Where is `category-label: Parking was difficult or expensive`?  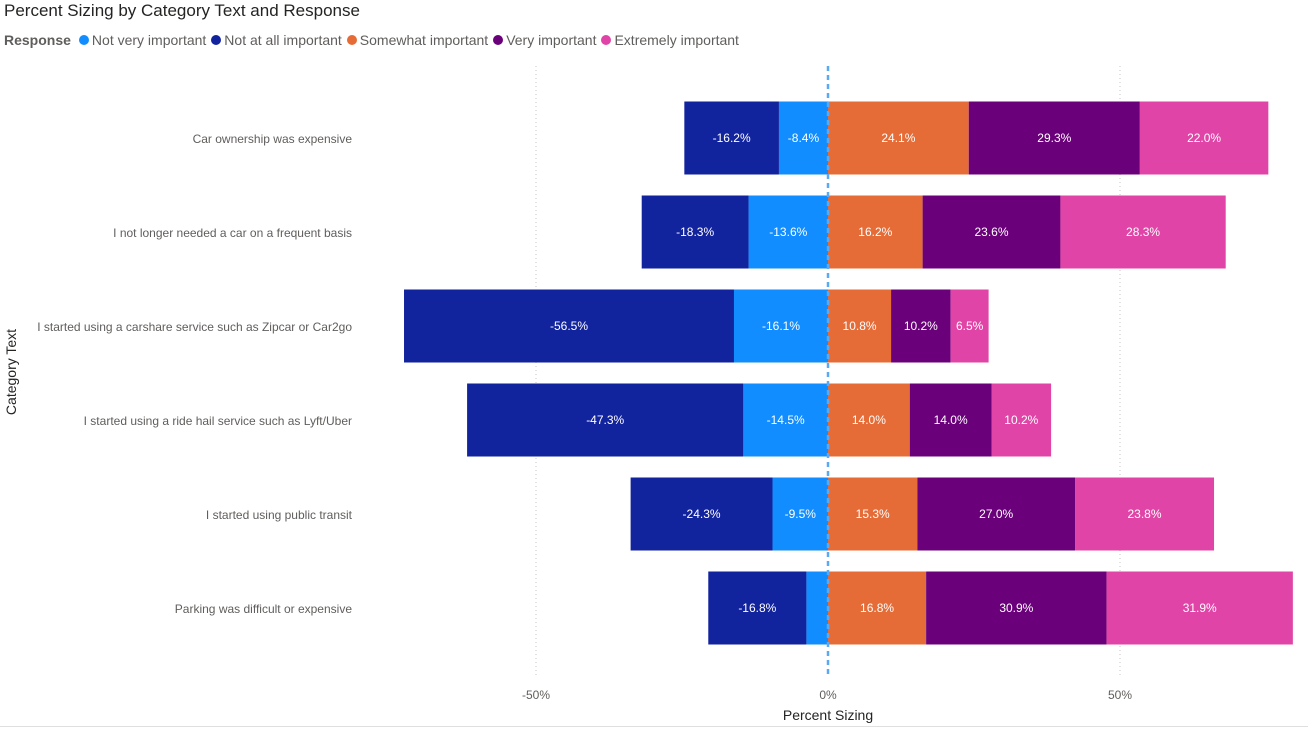
category-label: Parking was difficult or expensive is located at coordinates (264, 609).